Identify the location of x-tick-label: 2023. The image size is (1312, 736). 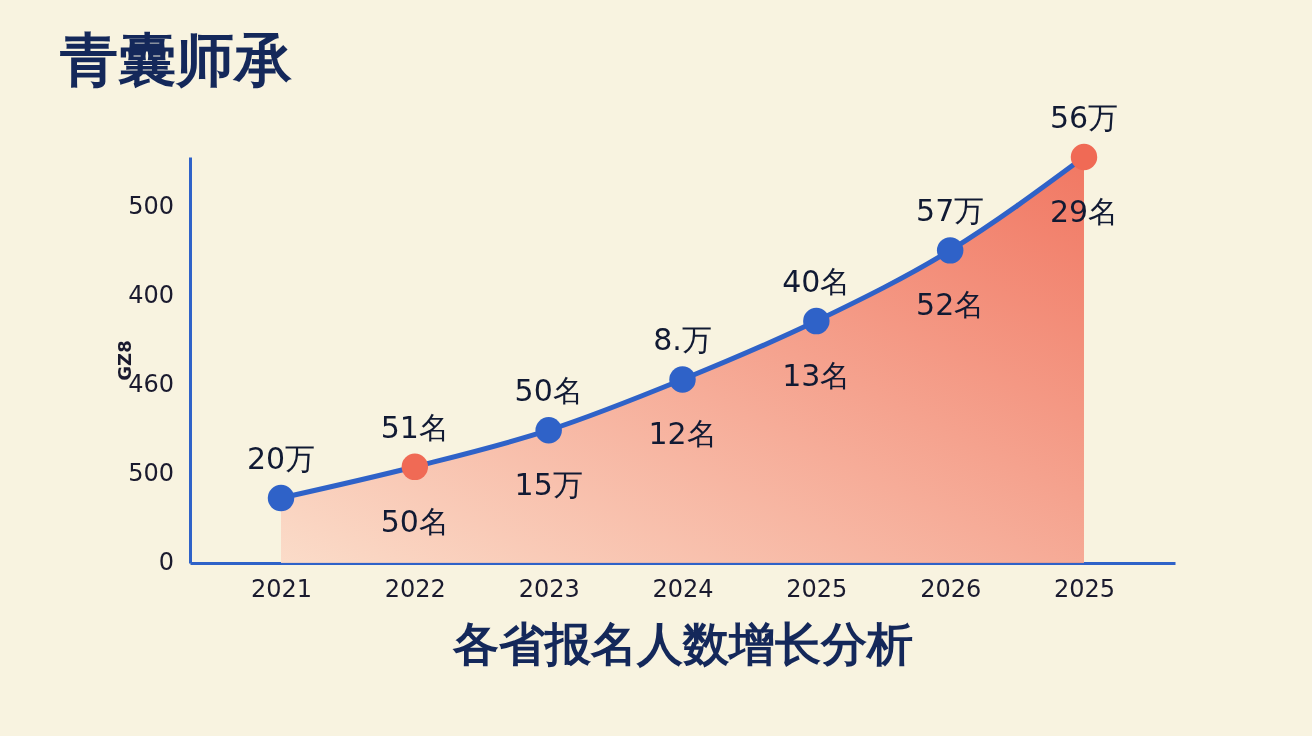
(549, 588).